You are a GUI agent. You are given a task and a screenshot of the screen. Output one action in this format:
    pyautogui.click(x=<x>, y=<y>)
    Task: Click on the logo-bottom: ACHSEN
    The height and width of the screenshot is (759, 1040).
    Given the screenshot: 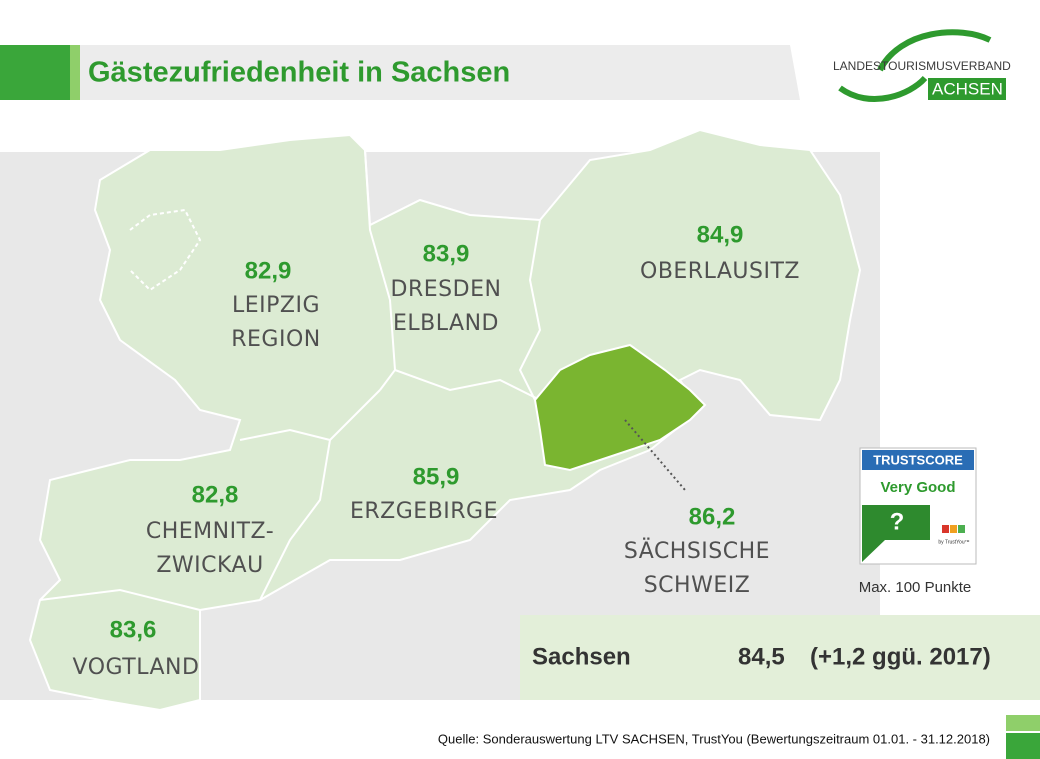 What is the action you would take?
    pyautogui.click(x=967, y=88)
    